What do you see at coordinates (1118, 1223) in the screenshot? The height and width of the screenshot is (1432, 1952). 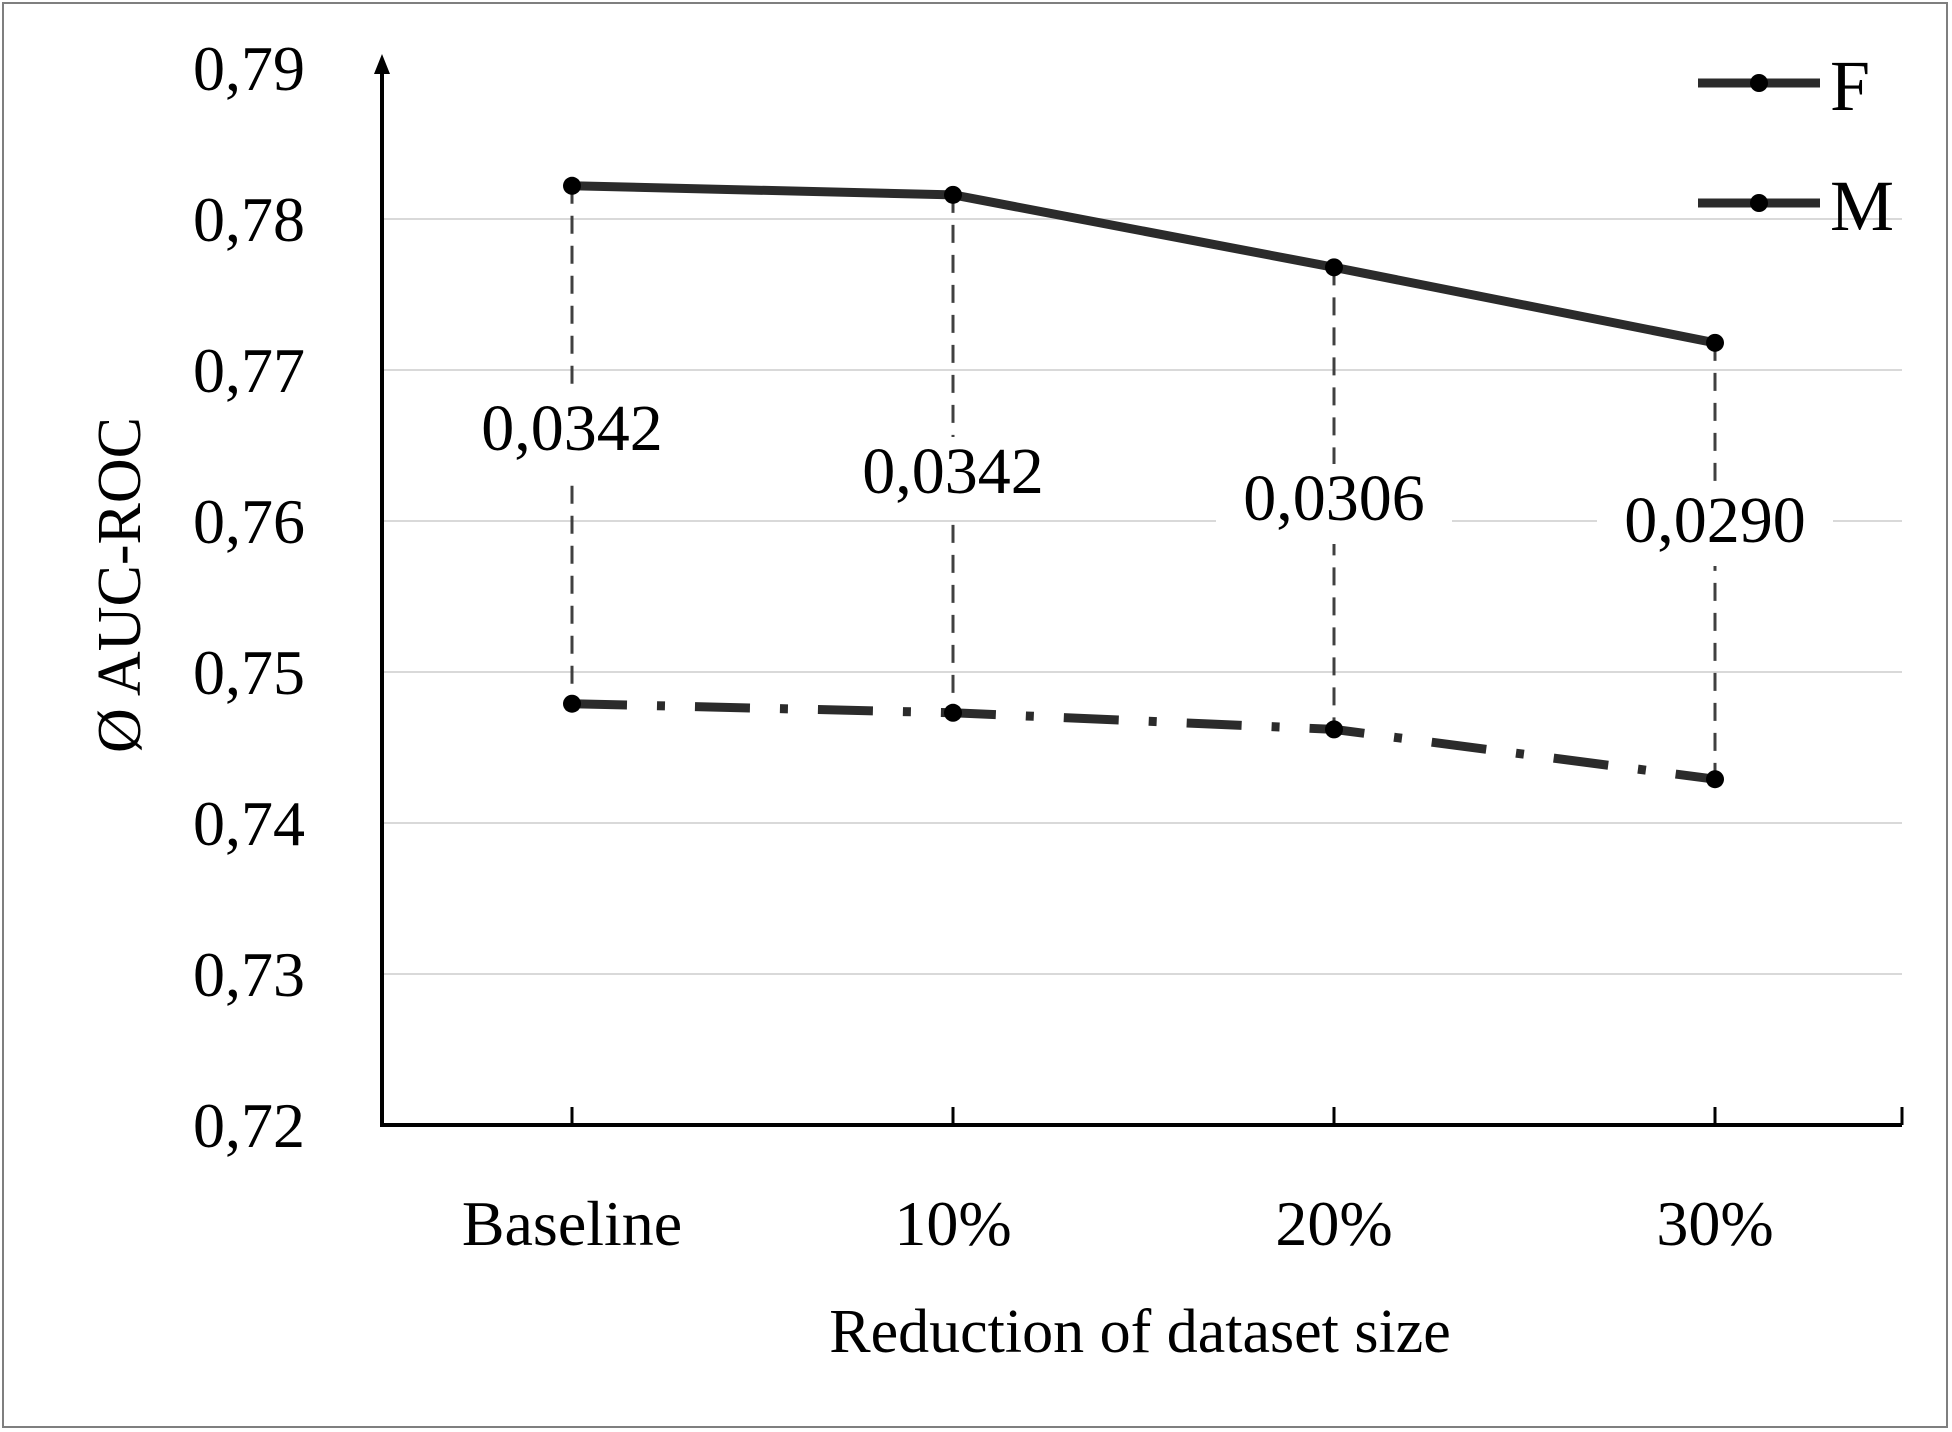 I see `x-tick-labels: Baseline 10% 20% 30%` at bounding box center [1118, 1223].